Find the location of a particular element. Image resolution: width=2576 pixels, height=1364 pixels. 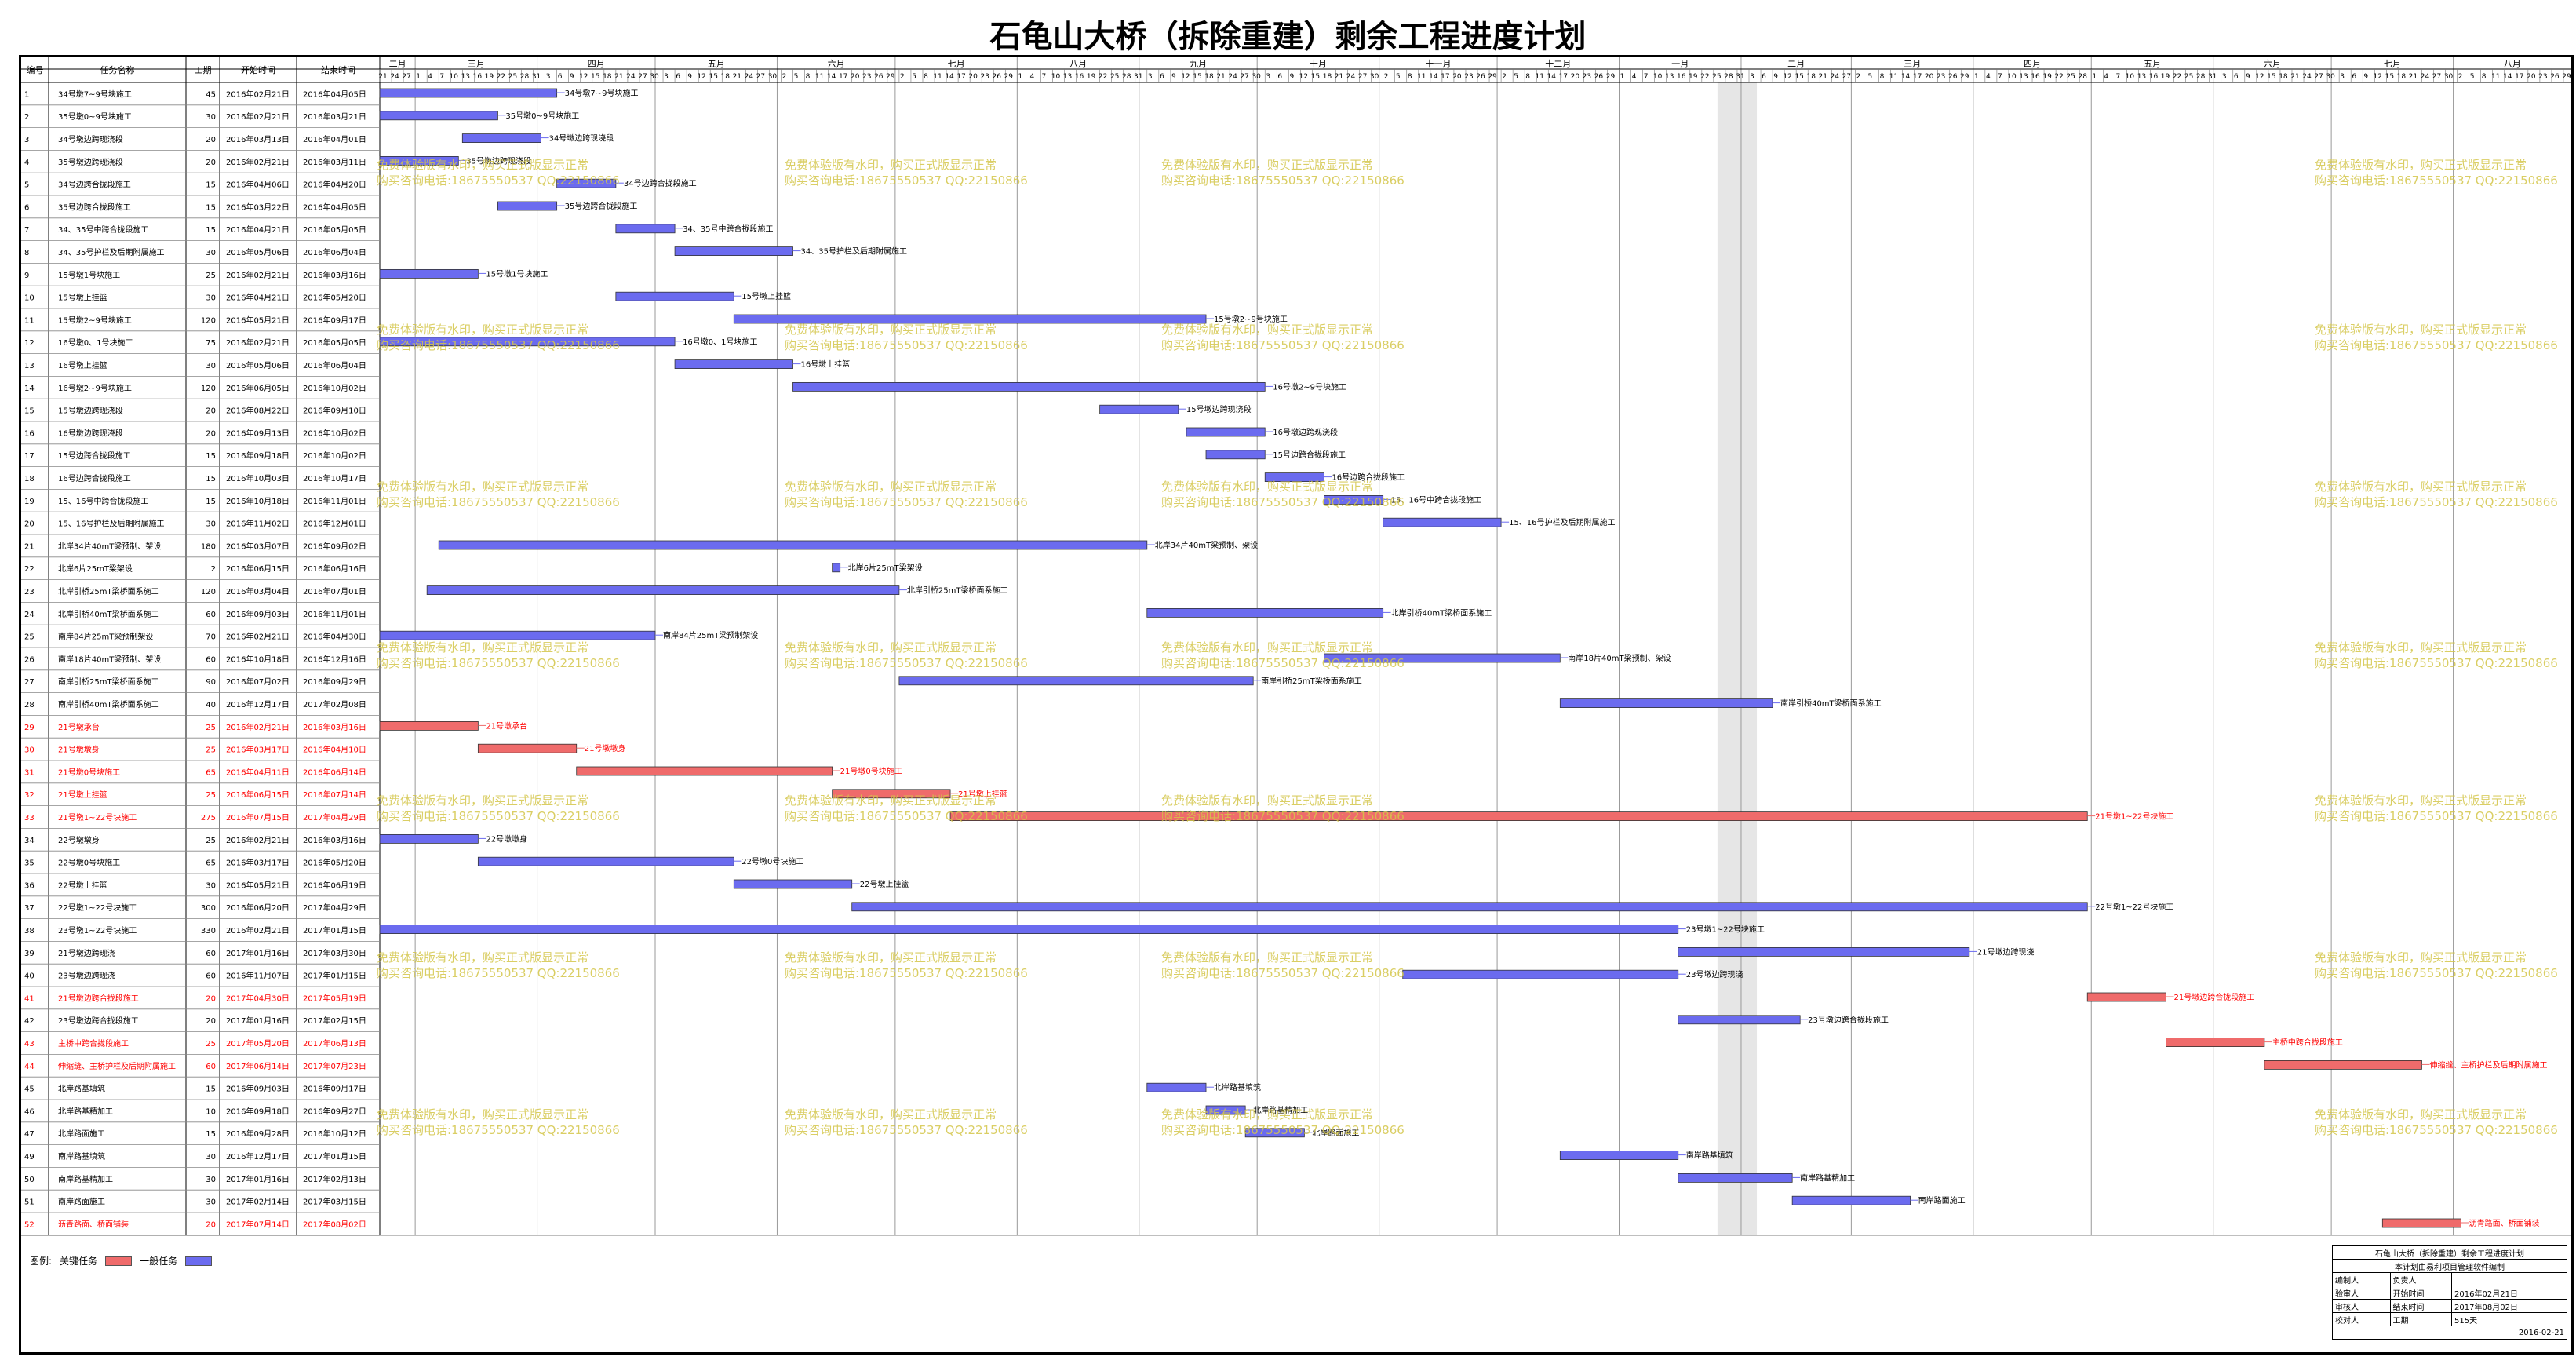

task-id: 37 is located at coordinates (29, 908).